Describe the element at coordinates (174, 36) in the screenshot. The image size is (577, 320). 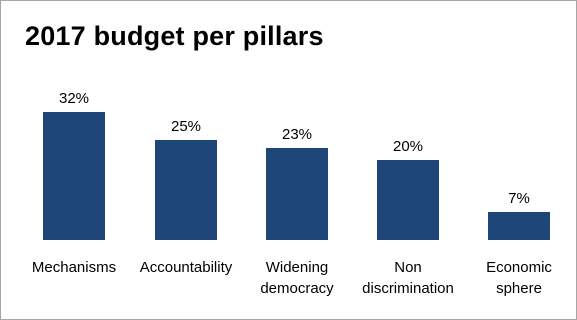
I see `chart-title: 2017 budget per pillars` at that location.